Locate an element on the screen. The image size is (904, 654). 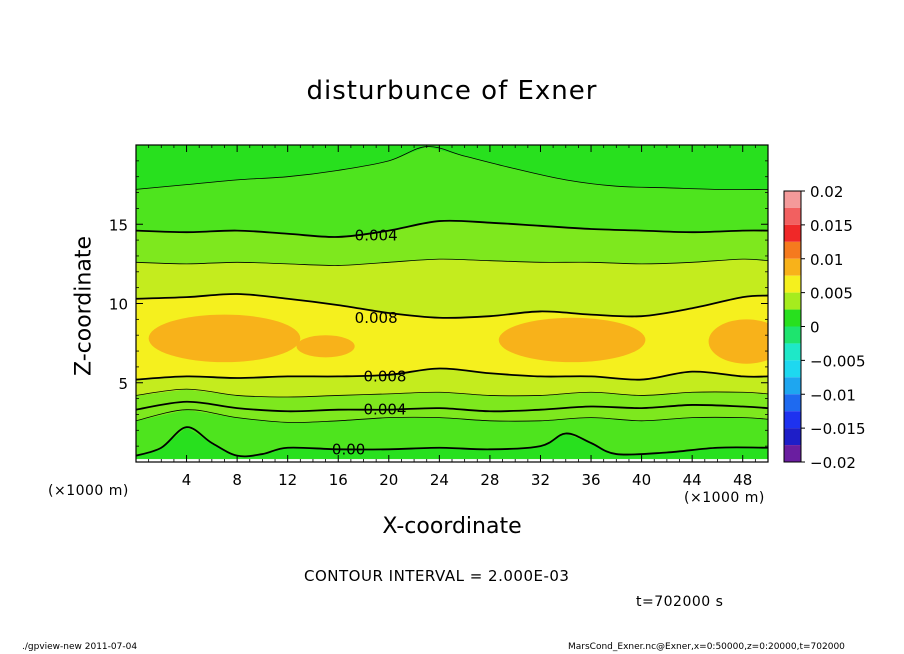
y-tick-label-0: 5 is located at coordinates (123, 384).